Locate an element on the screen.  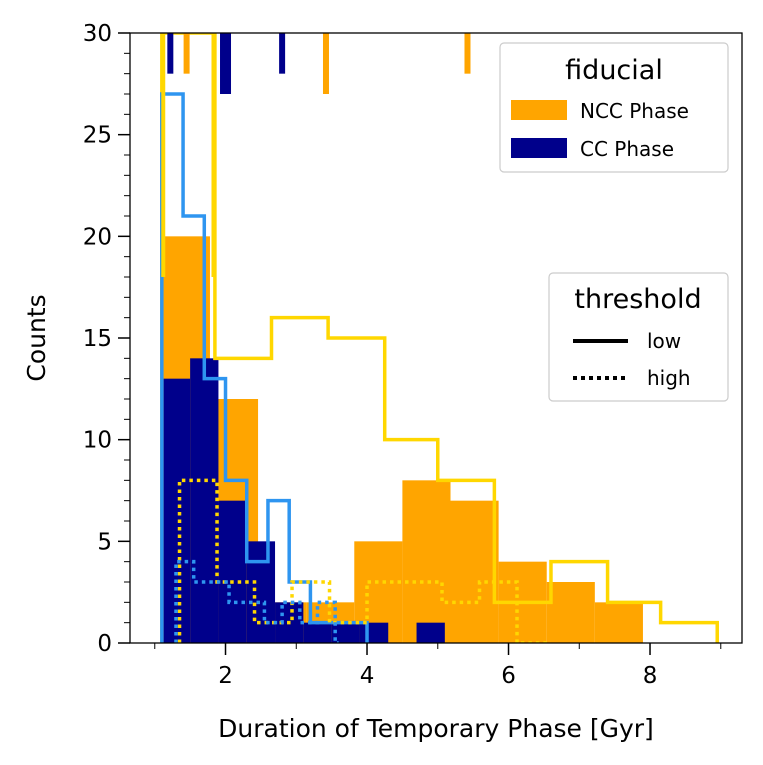
step-ncc-high is located at coordinates (364, 560).